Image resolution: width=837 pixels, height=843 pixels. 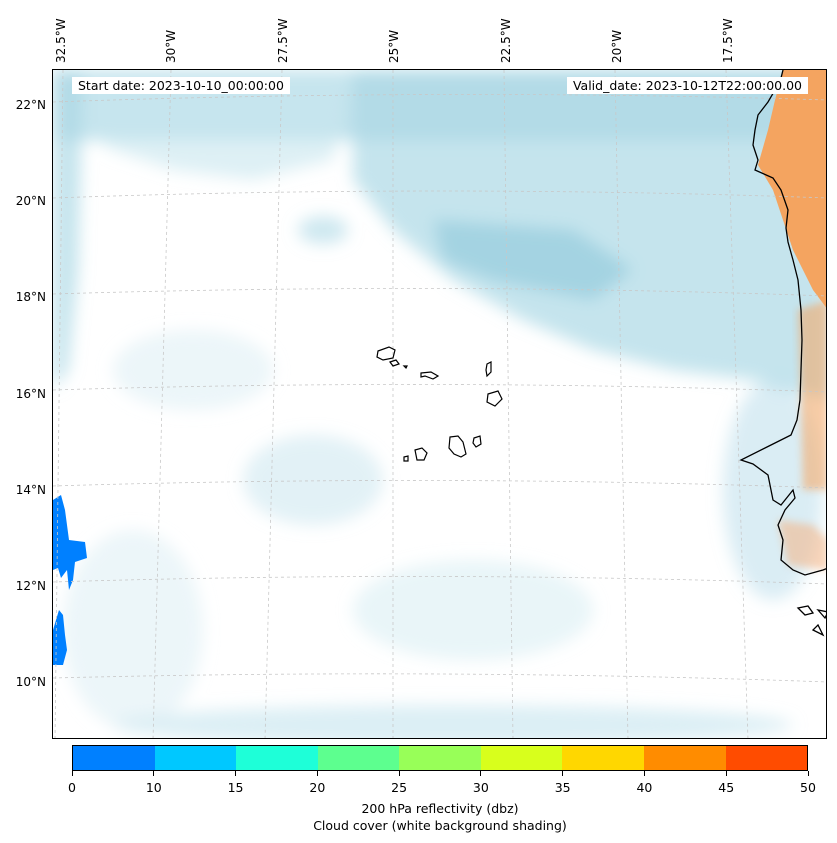 I want to click on island-sal, so click(x=488, y=369).